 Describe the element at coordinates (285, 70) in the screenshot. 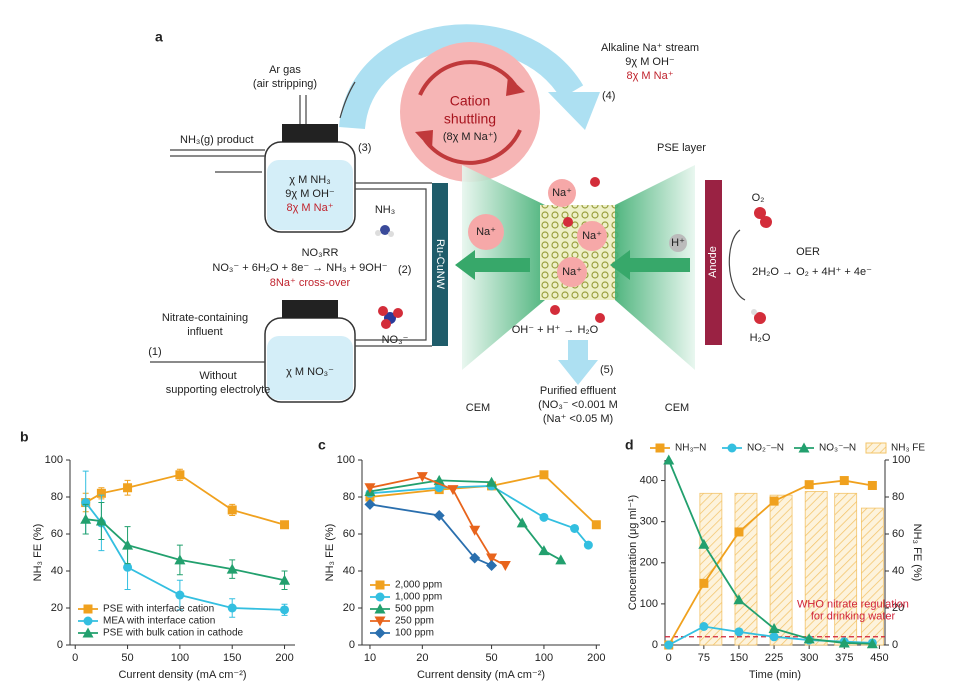

I see `label: Ar gas` at that location.